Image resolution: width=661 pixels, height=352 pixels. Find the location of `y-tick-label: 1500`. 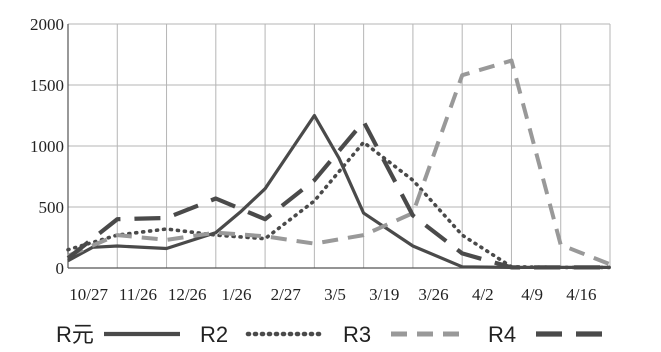

y-tick-label: 1500 is located at coordinates (47, 85).